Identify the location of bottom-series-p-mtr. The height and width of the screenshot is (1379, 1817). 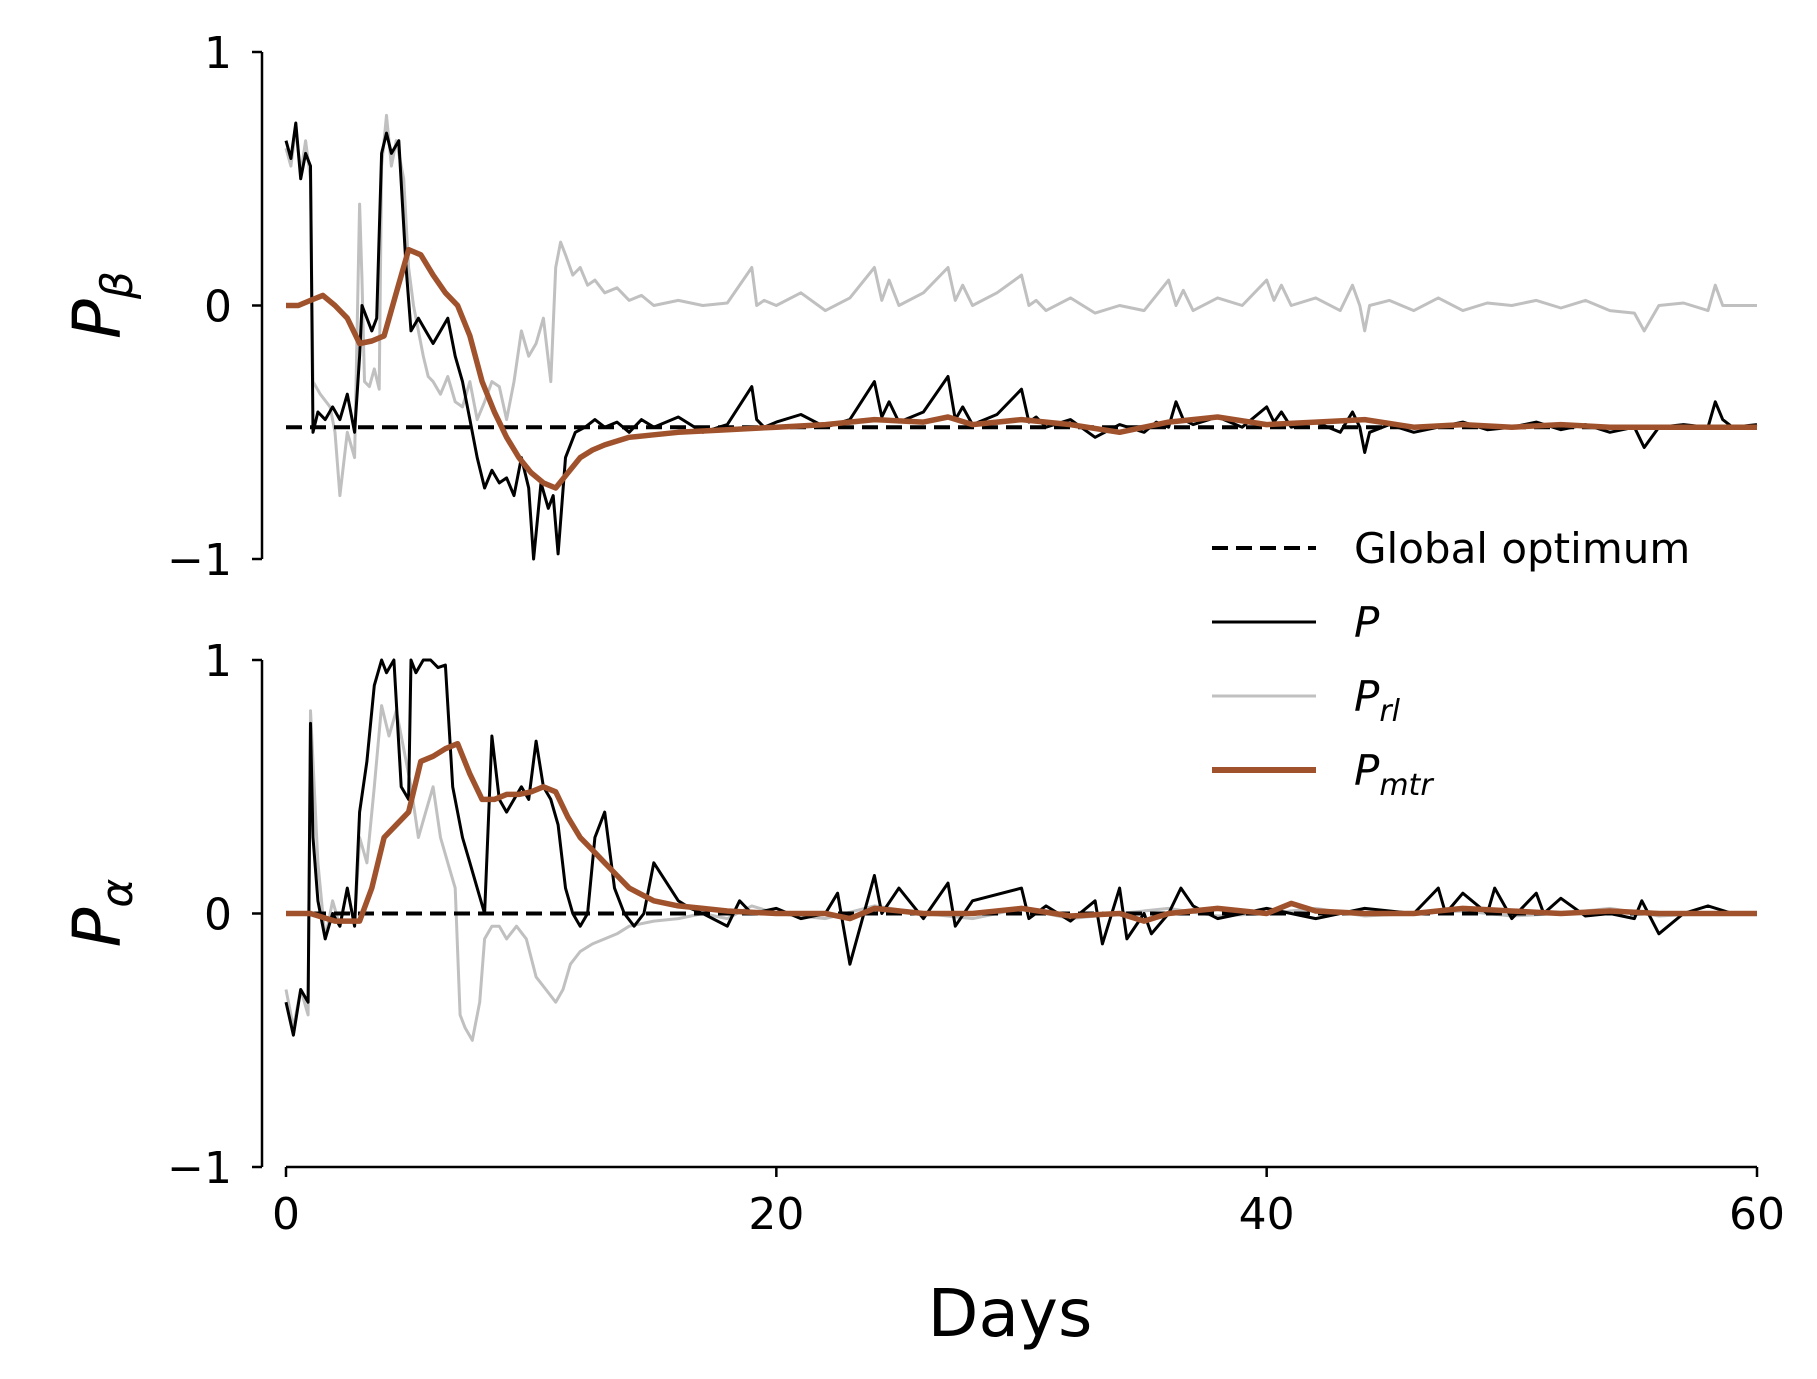
(1021, 832).